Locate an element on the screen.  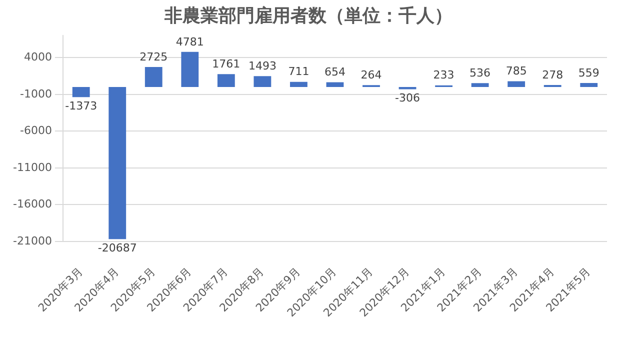
y-tick-label: -6000 is located at coordinates (36, 131).